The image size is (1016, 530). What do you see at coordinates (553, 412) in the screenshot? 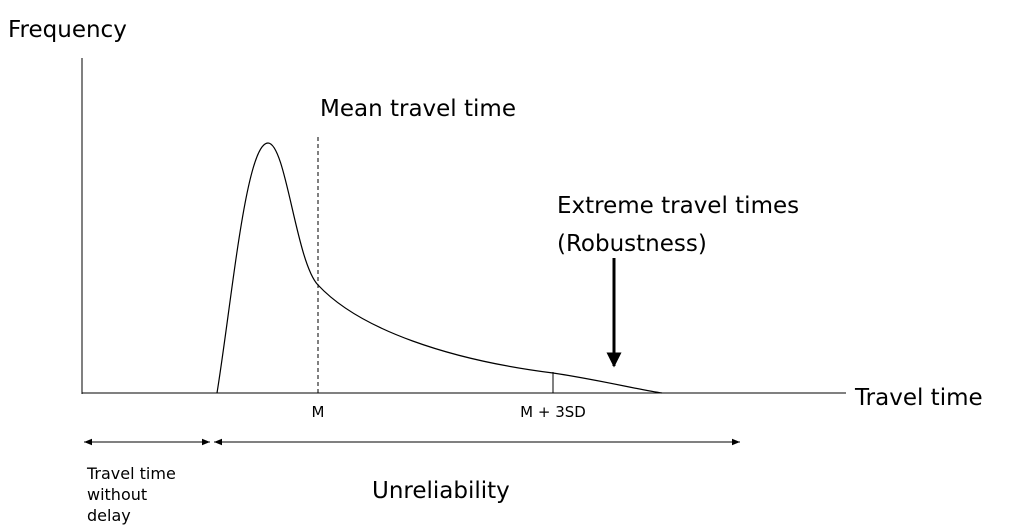
I see `m3sd-label: M + 3SD` at bounding box center [553, 412].